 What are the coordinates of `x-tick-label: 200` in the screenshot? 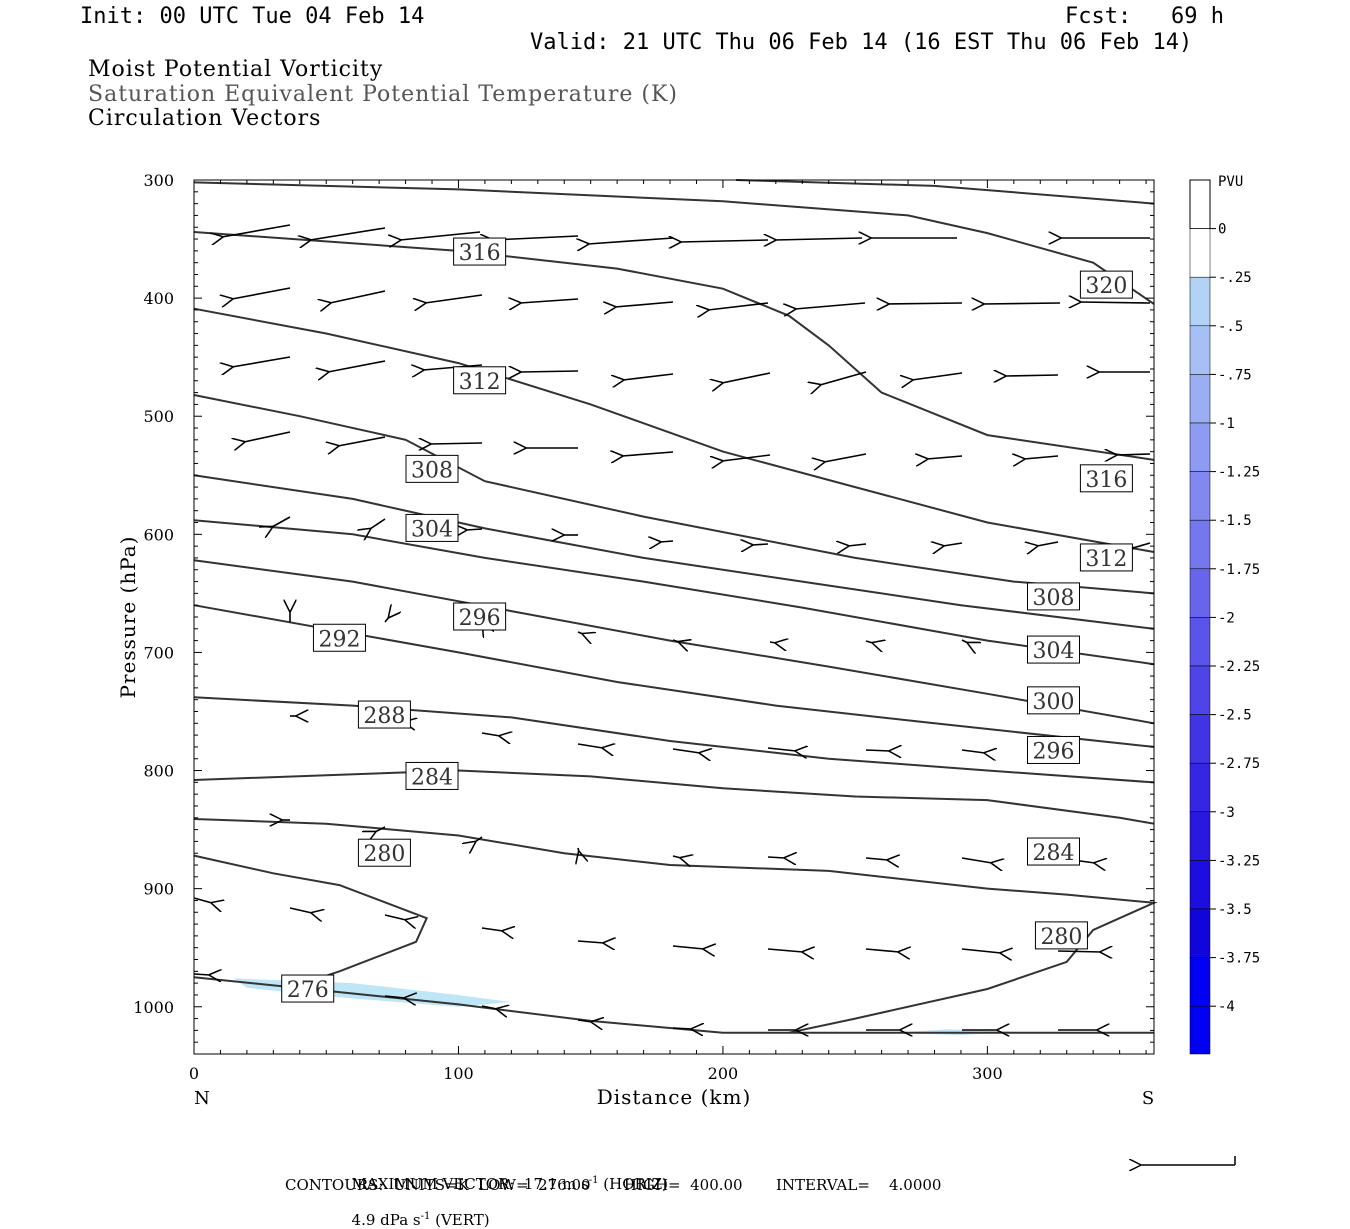 It's located at (723, 1073).